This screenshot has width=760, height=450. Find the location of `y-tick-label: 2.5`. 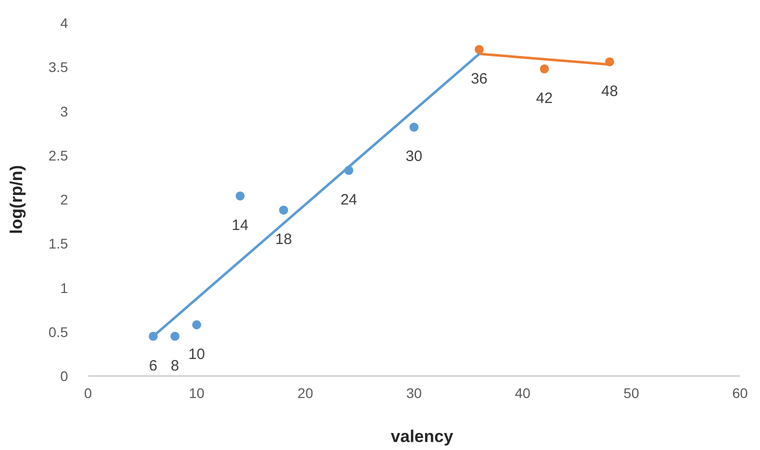

y-tick-label: 2.5 is located at coordinates (58, 155).